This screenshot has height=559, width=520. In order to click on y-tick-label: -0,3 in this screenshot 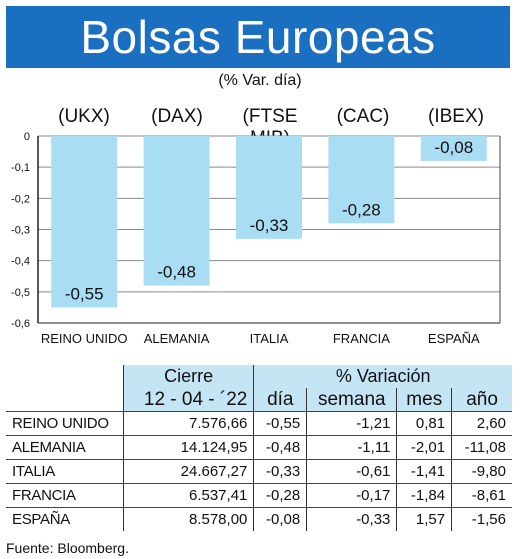, I will do `click(20, 231)`.